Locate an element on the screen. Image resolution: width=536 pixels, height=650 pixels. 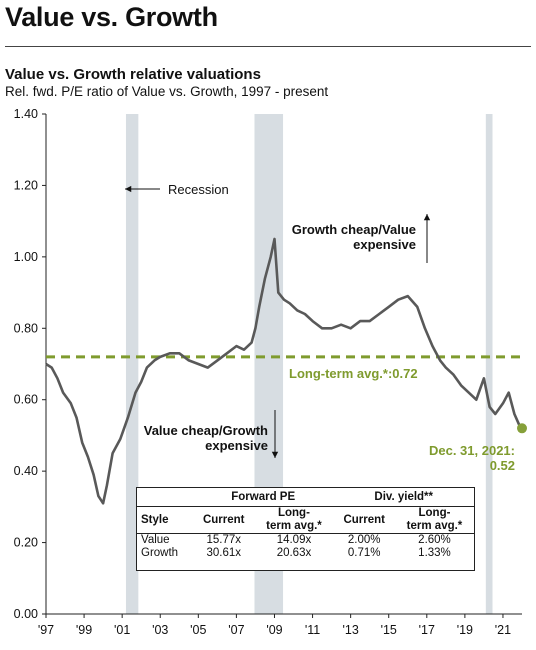
x-tick-label: '11 is located at coordinates (312, 630).